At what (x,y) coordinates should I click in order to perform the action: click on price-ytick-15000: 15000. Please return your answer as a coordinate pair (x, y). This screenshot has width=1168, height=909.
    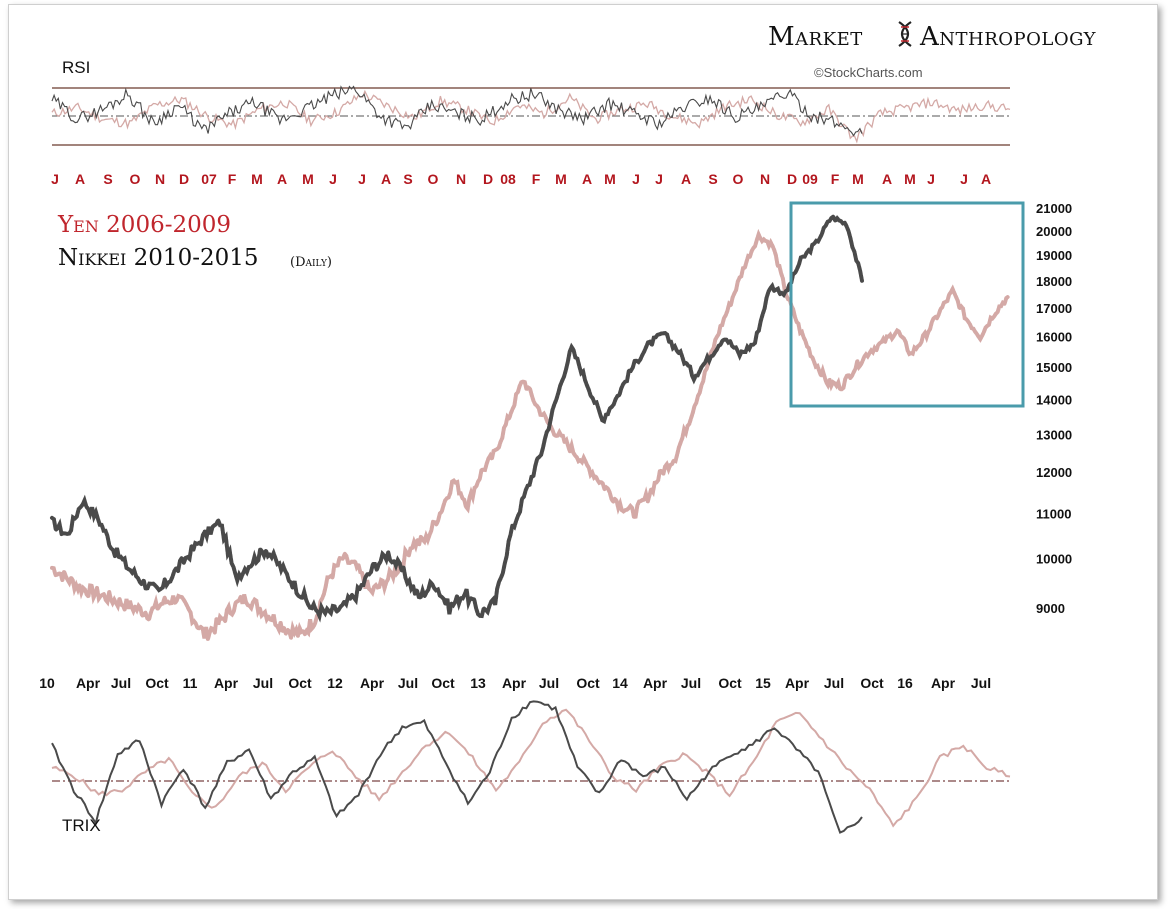
    Looking at the image, I should click on (1054, 367).